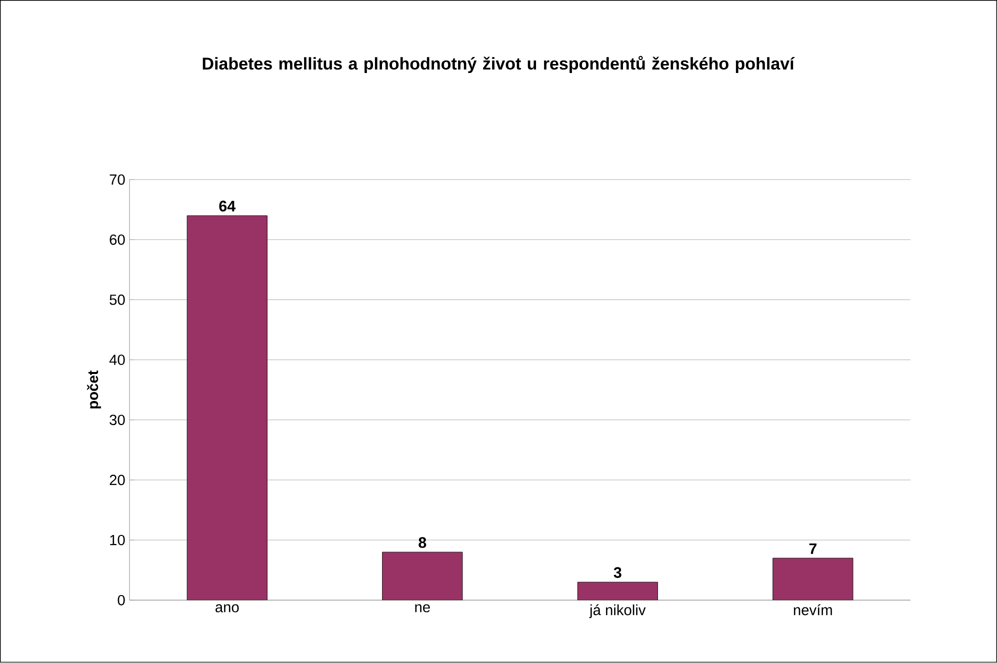 This screenshot has width=997, height=663. What do you see at coordinates (117, 360) in the screenshot?
I see `y-tick-label: 40` at bounding box center [117, 360].